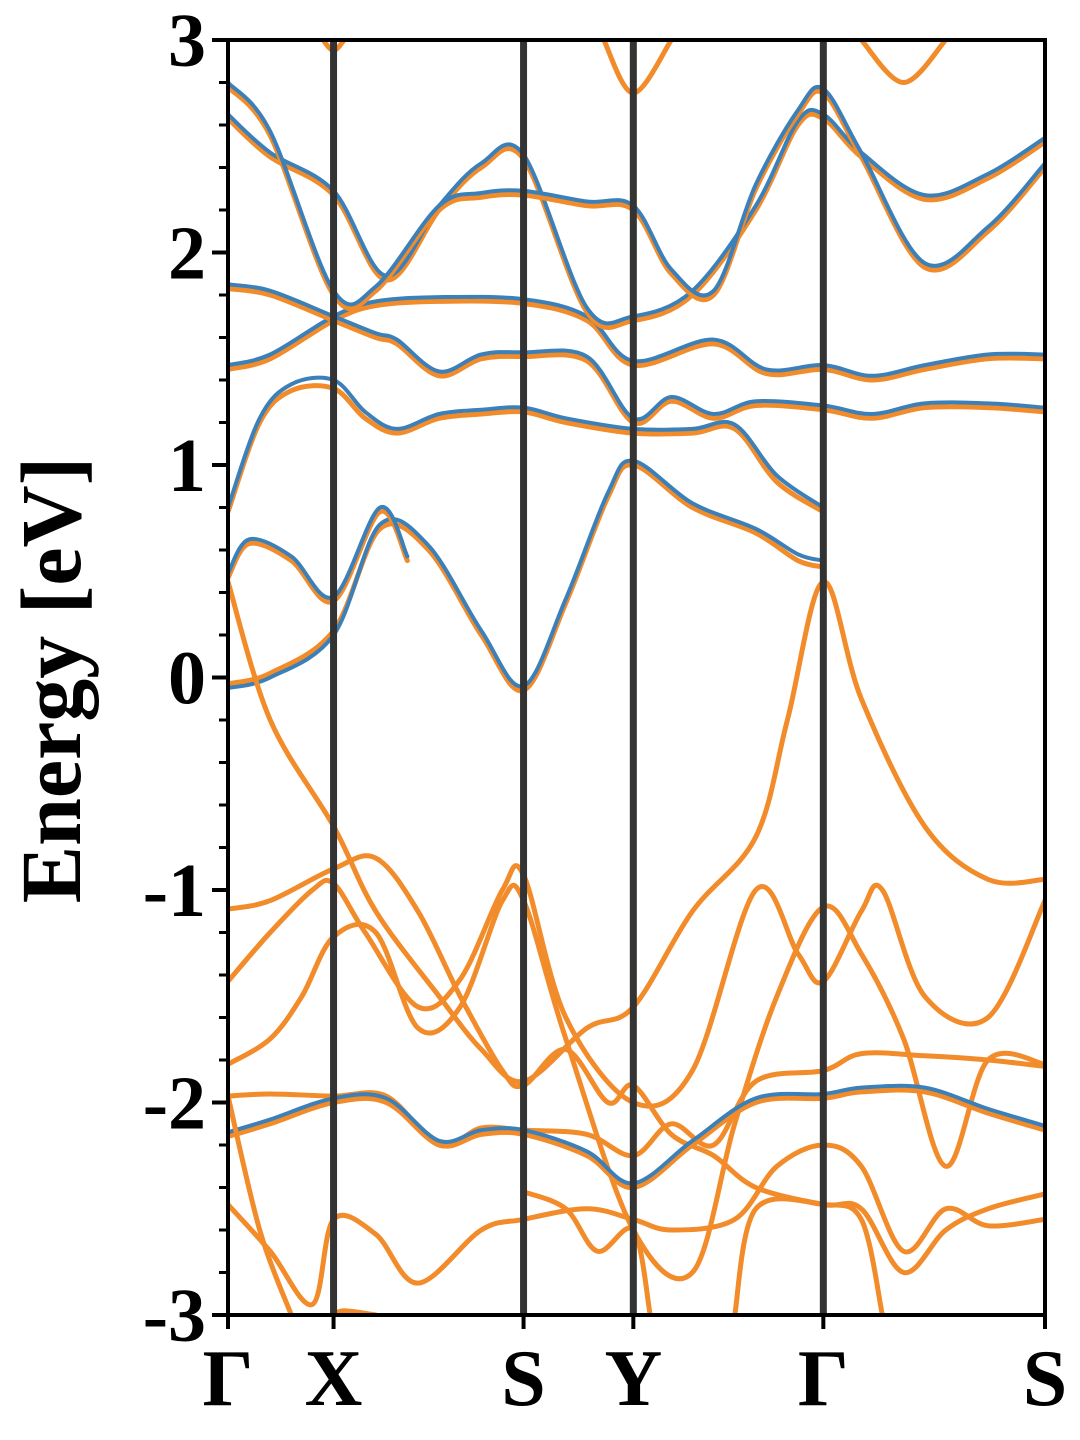 The image size is (1080, 1440). Describe the element at coordinates (187, 254) in the screenshot. I see `y-tick-label: 2` at that location.